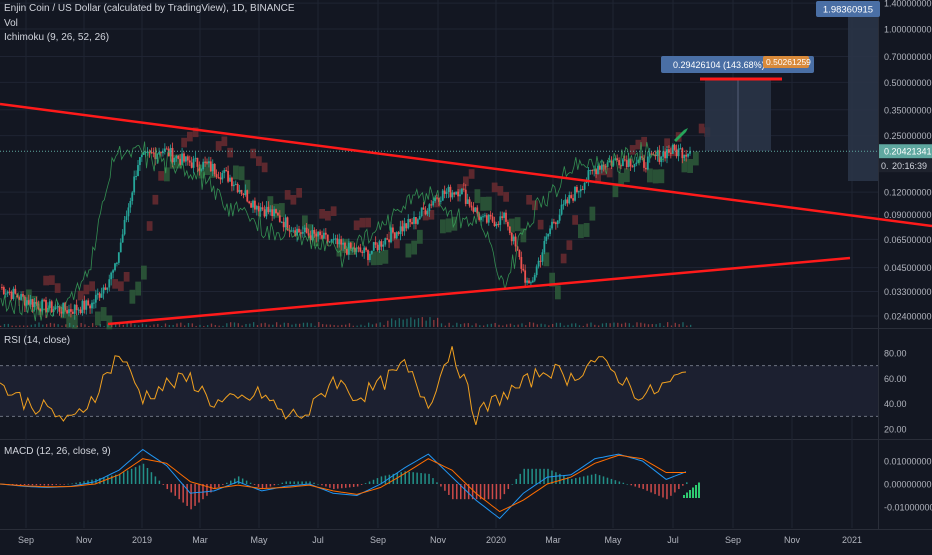 The image size is (932, 555). What do you see at coordinates (895, 354) in the screenshot?
I see `rsi-axis-label: 80.00` at bounding box center [895, 354].